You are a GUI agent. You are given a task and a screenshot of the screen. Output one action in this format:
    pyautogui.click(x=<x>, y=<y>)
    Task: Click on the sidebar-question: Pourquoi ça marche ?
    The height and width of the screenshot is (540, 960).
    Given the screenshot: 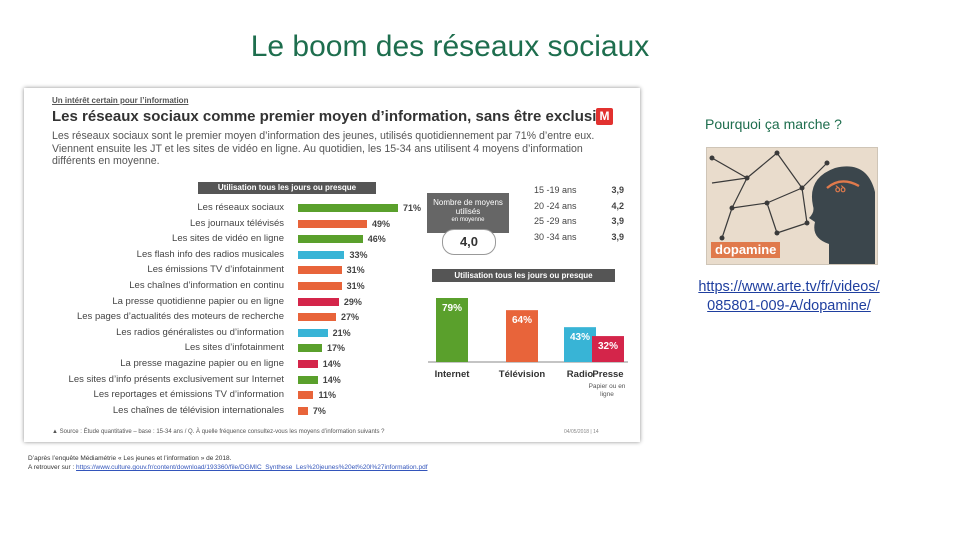 What is the action you would take?
    pyautogui.click(x=773, y=124)
    